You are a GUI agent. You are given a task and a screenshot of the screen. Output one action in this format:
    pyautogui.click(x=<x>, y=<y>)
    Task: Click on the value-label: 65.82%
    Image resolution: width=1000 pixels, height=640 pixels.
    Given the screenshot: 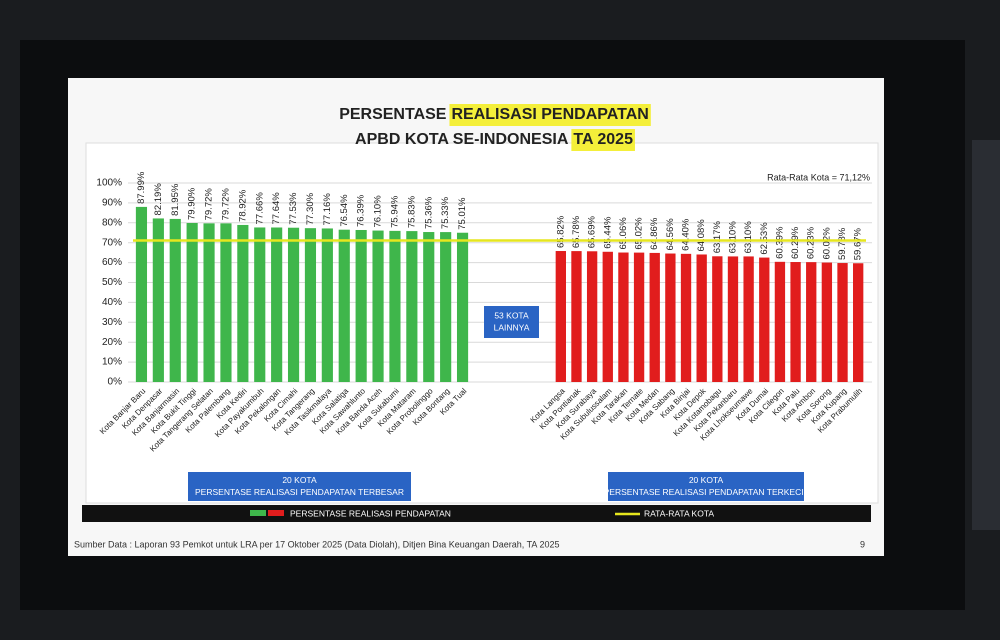 What is the action you would take?
    pyautogui.click(x=560, y=231)
    